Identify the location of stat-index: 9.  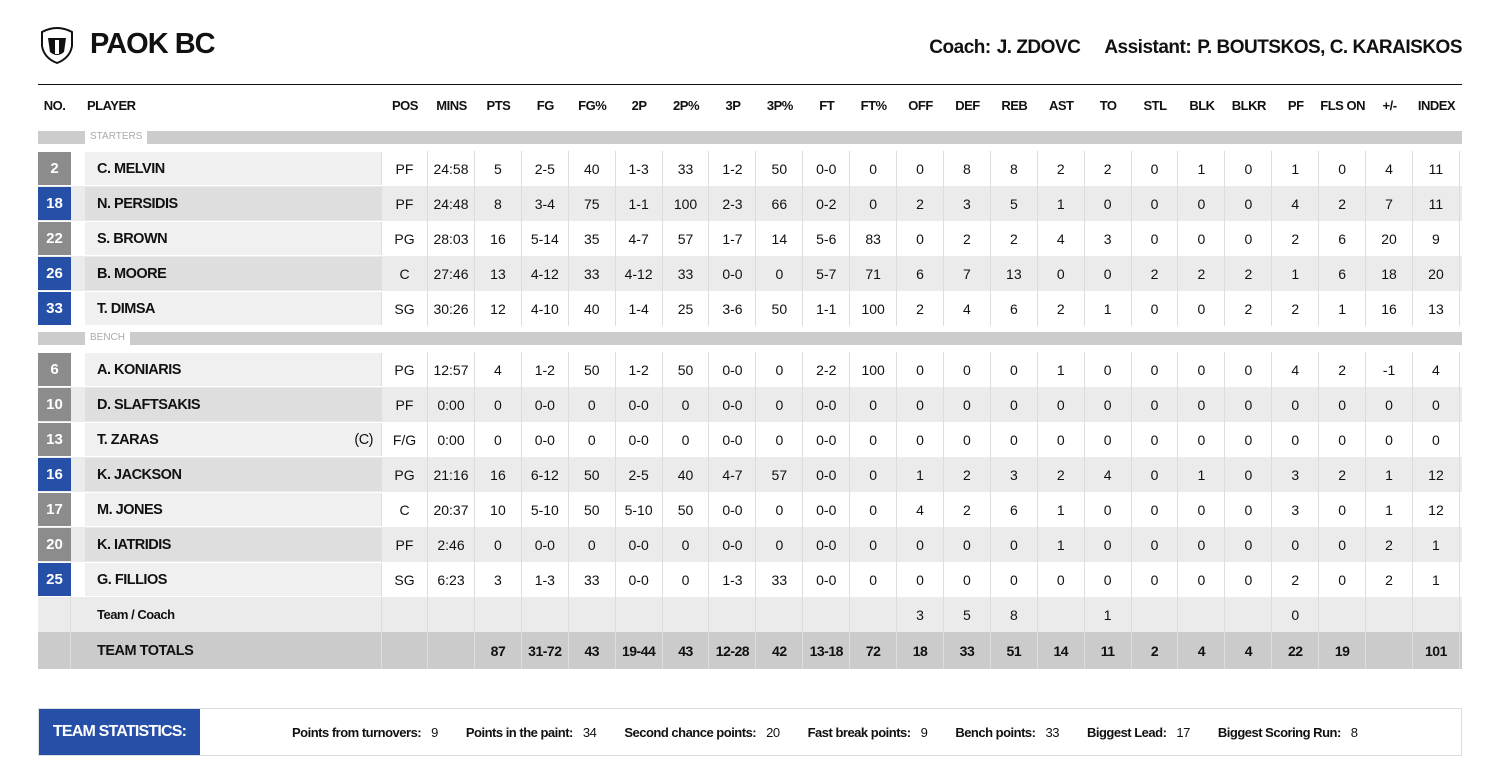
(1436, 238).